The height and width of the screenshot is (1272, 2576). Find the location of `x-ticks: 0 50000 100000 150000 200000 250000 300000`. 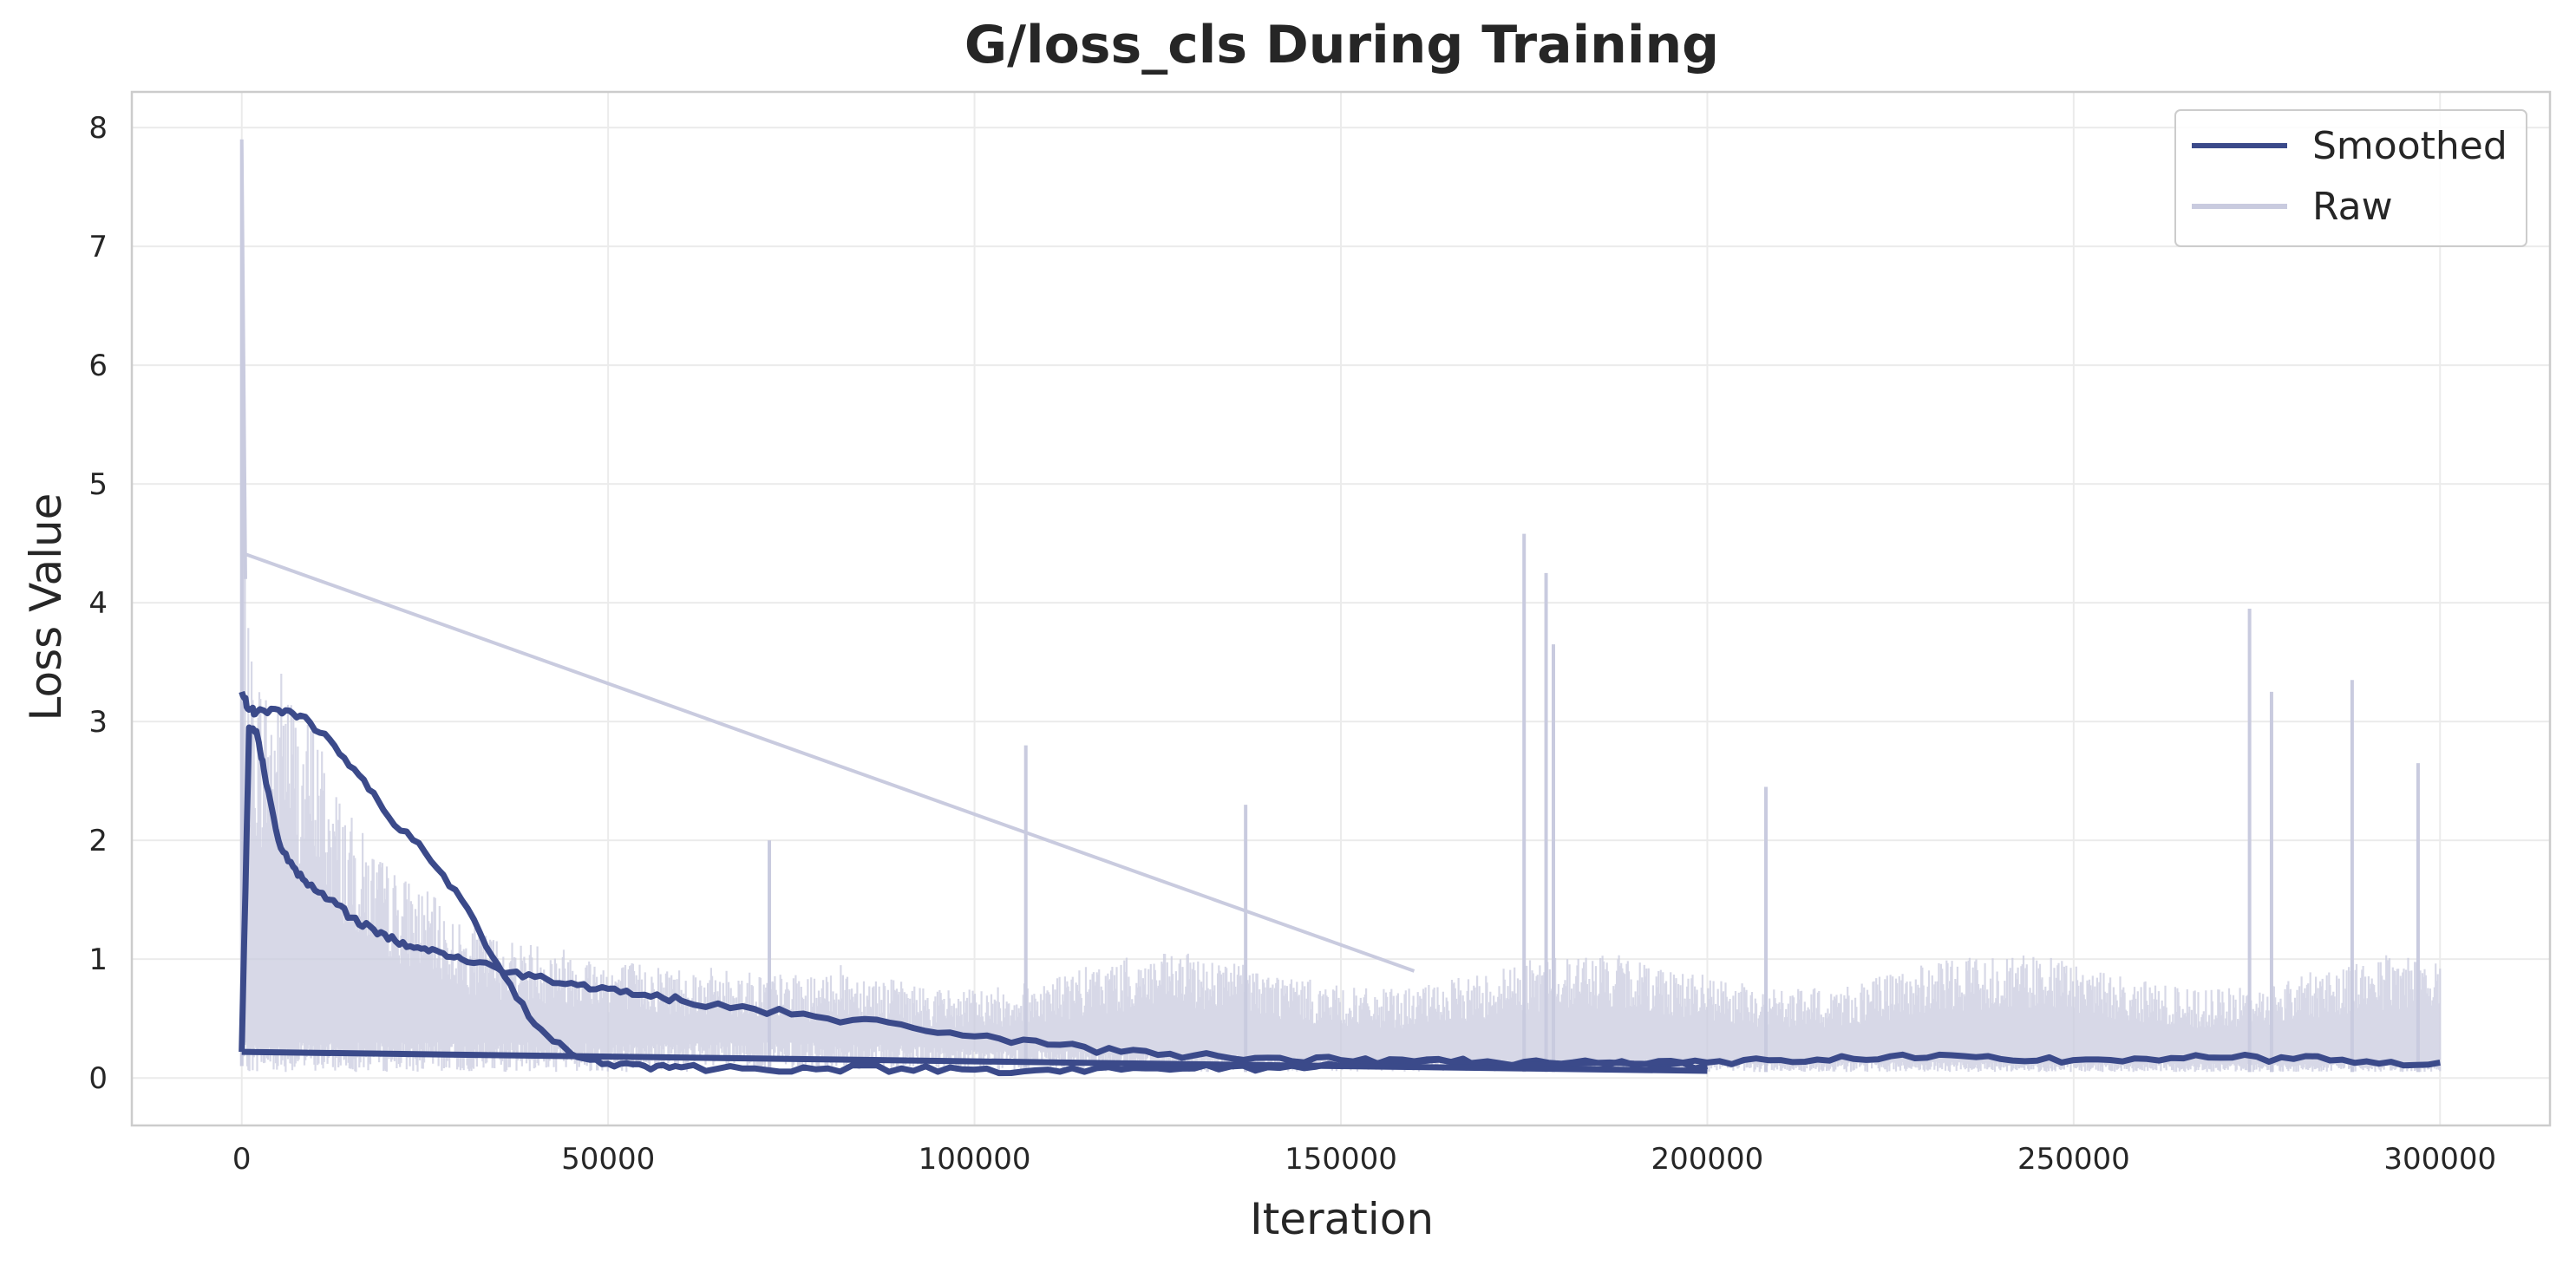

x-ticks: 0 50000 100000 150000 200000 250000 300000 is located at coordinates (1364, 1159).